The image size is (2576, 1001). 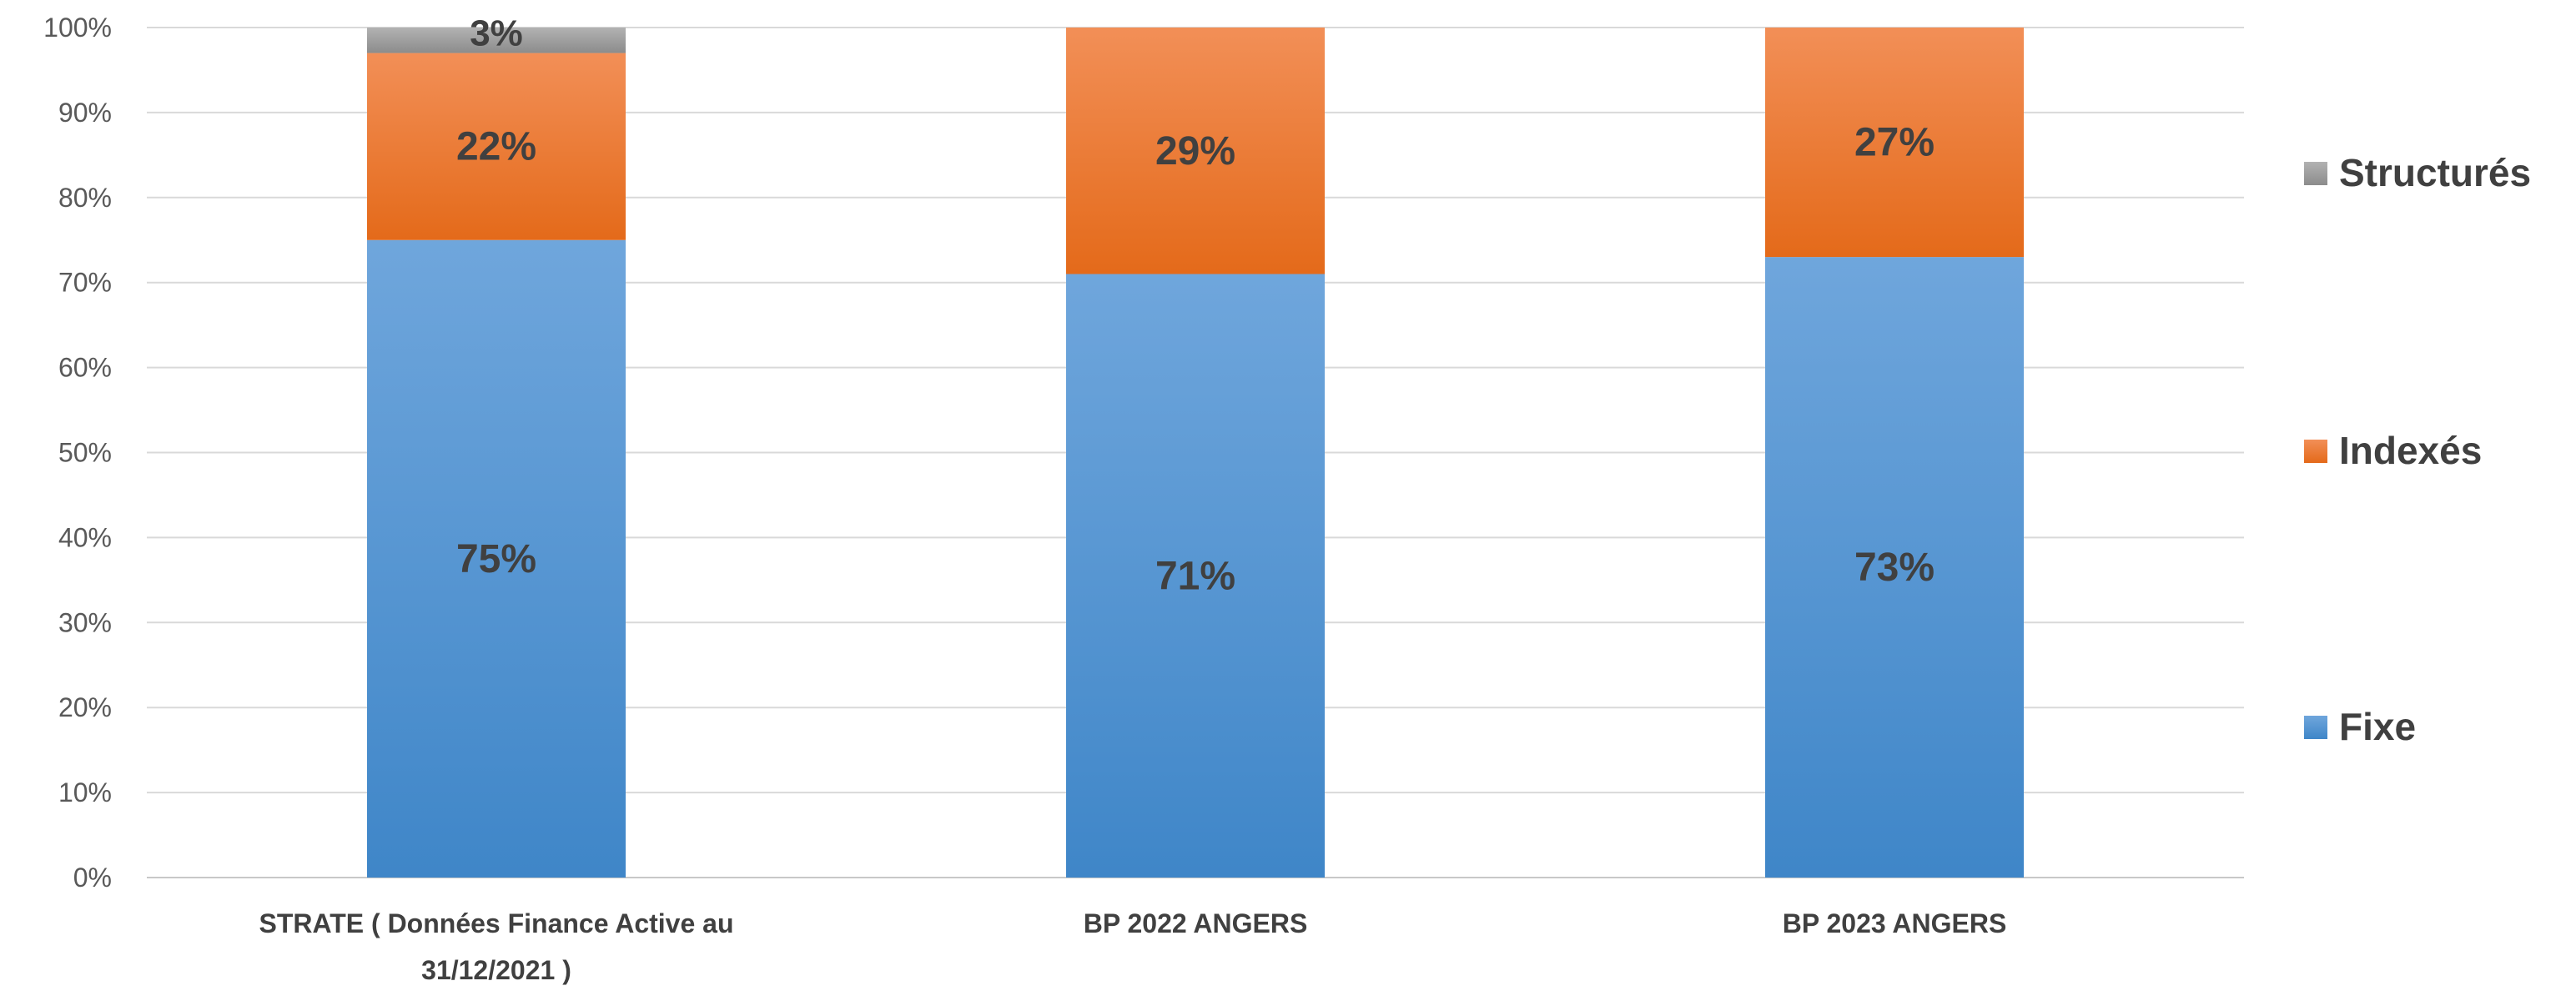 I want to click on data-label-indexes-1: 22%, so click(x=496, y=147).